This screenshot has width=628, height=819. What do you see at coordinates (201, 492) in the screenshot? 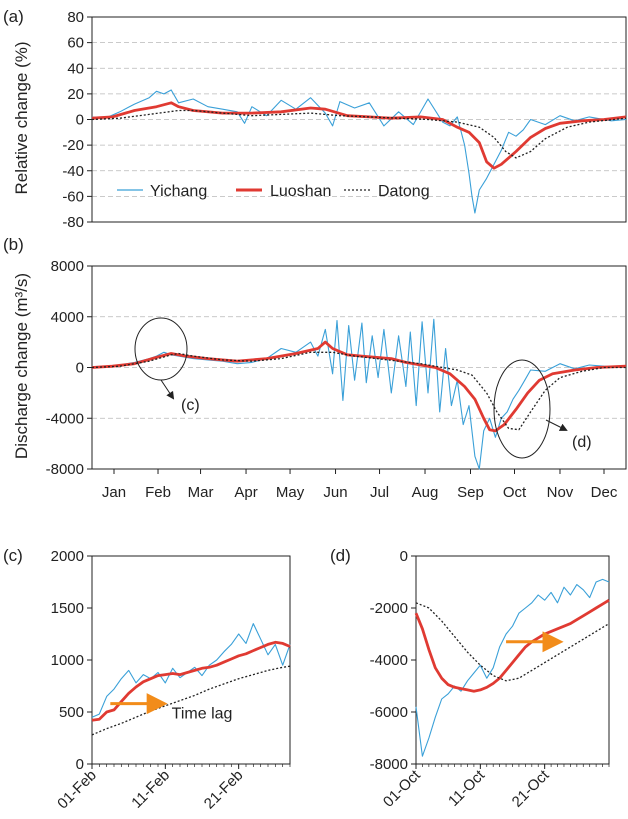
I see `x-tick-label: Mar` at bounding box center [201, 492].